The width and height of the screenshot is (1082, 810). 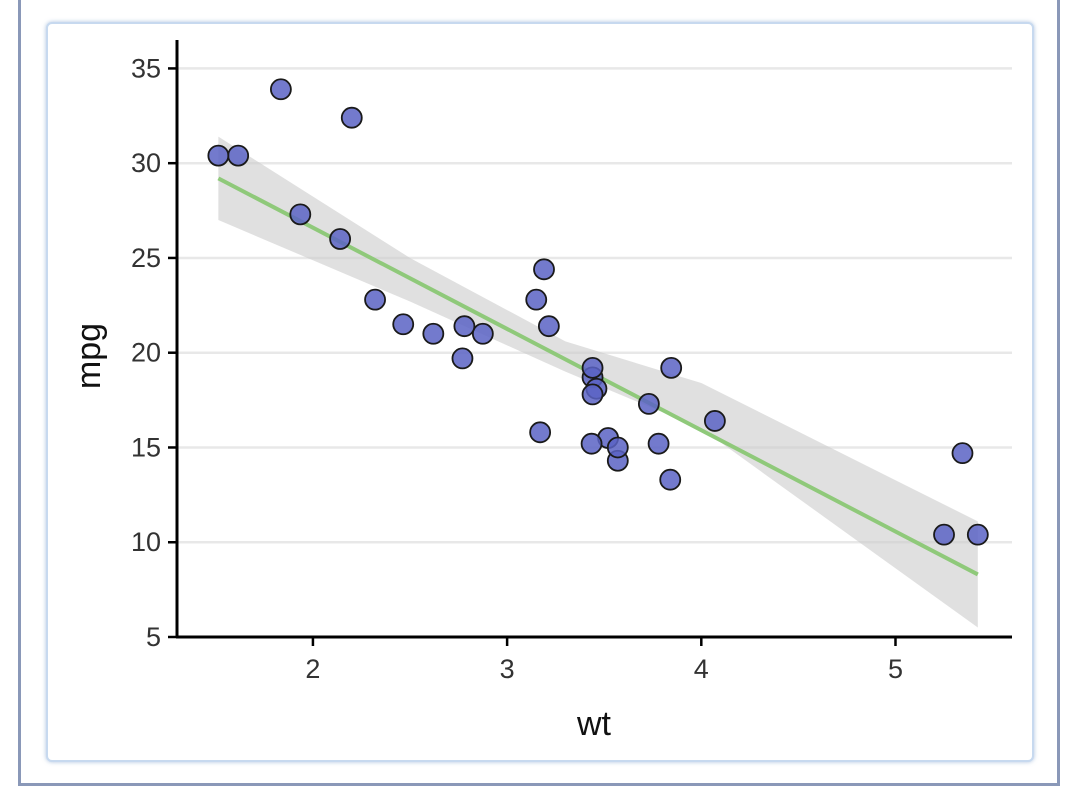 What do you see at coordinates (89, 356) in the screenshot?
I see `y-axis-title: mpg` at bounding box center [89, 356].